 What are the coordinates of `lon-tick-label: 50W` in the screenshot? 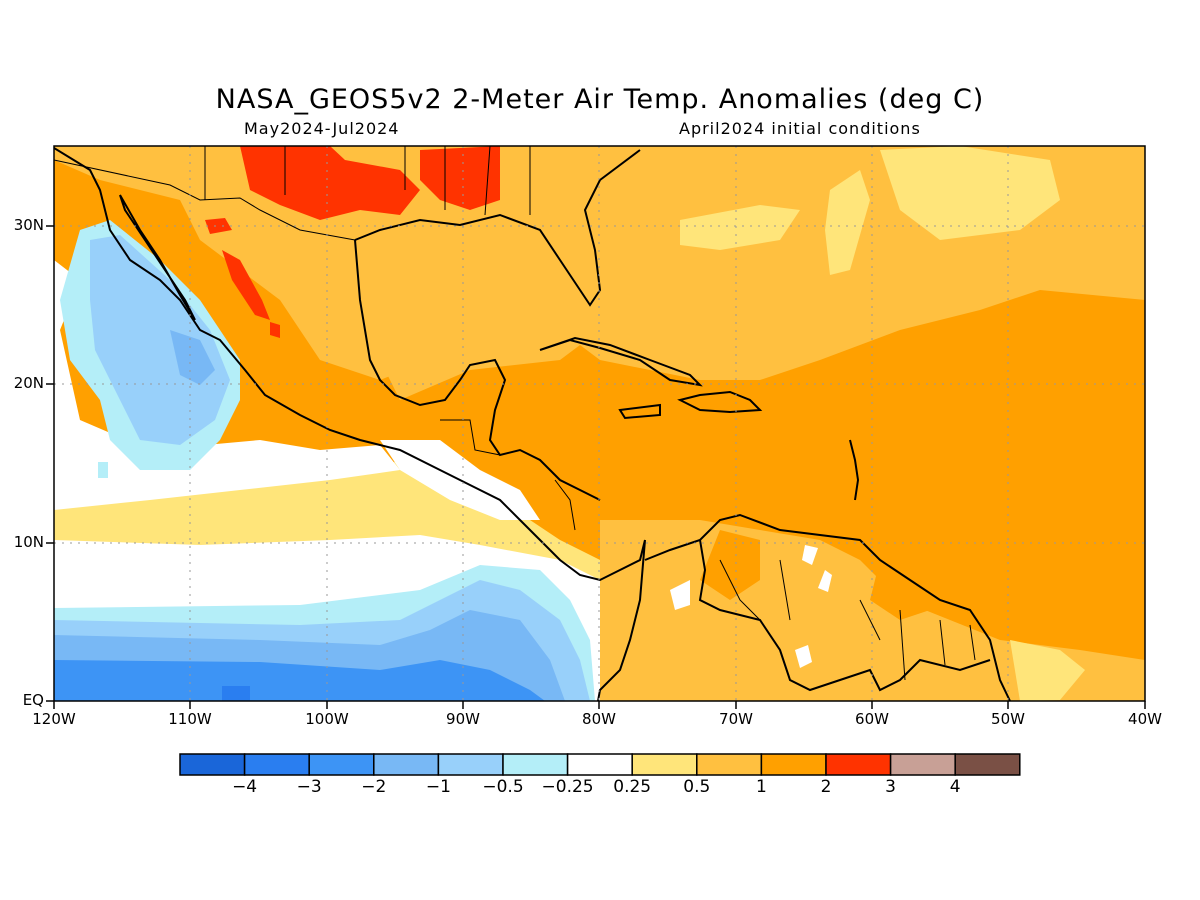 It's located at (1008, 719).